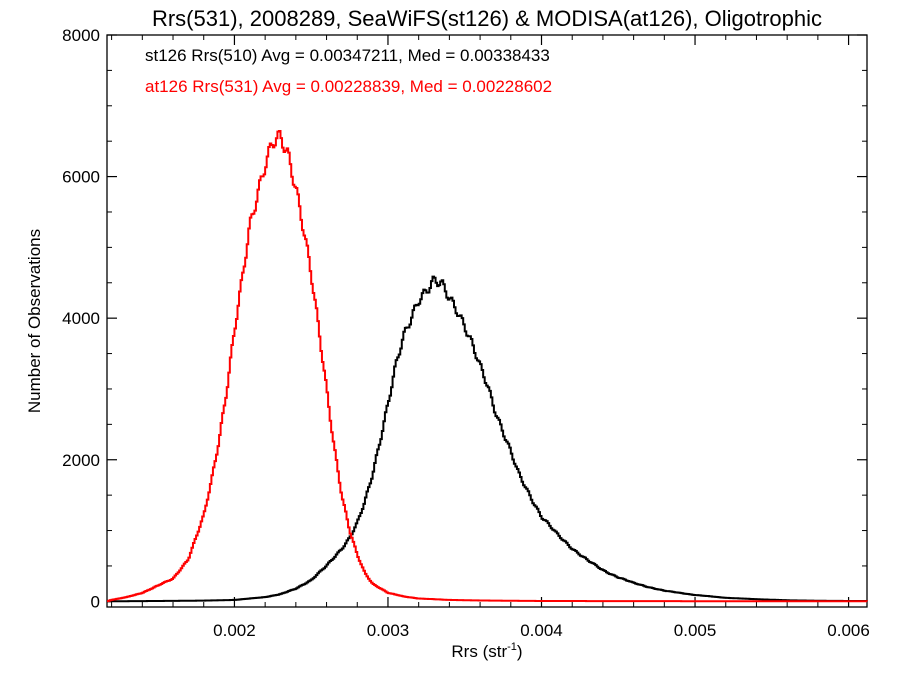  What do you see at coordinates (234, 630) in the screenshot?
I see `x-tick-label: 0.002` at bounding box center [234, 630].